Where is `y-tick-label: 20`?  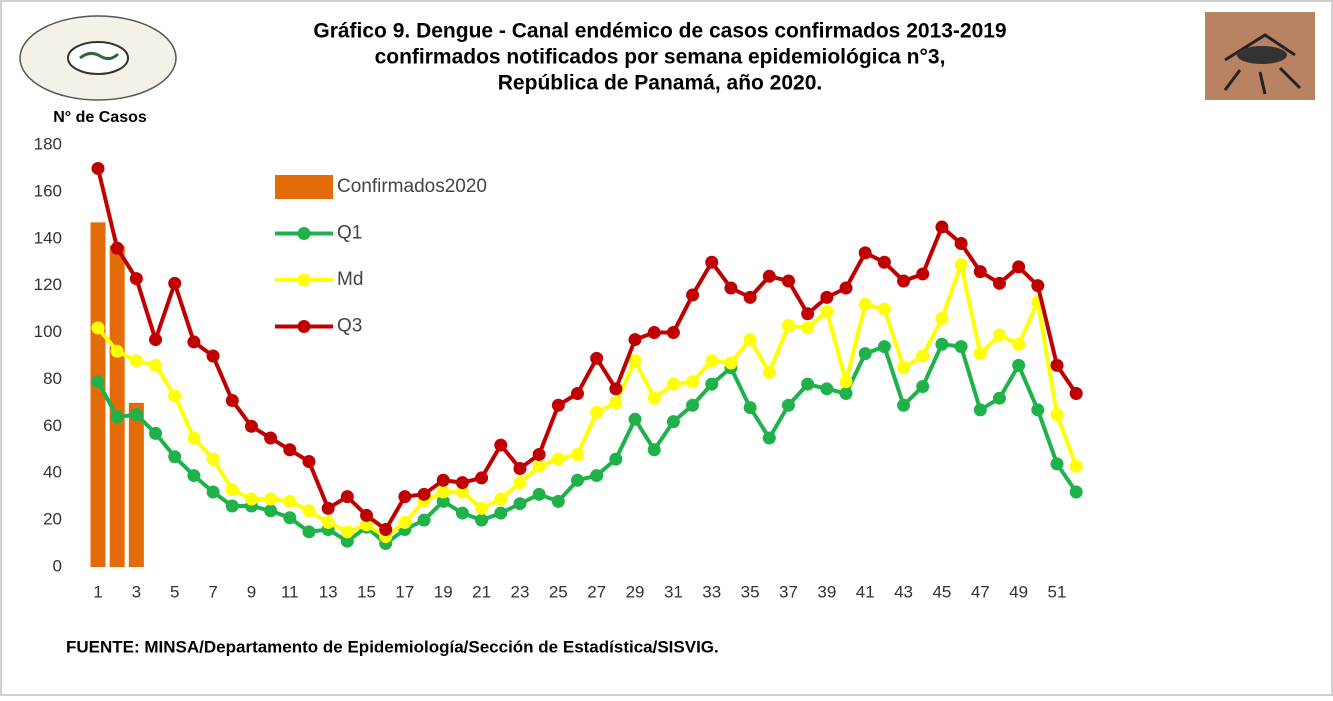 y-tick-label: 20 is located at coordinates (52, 519).